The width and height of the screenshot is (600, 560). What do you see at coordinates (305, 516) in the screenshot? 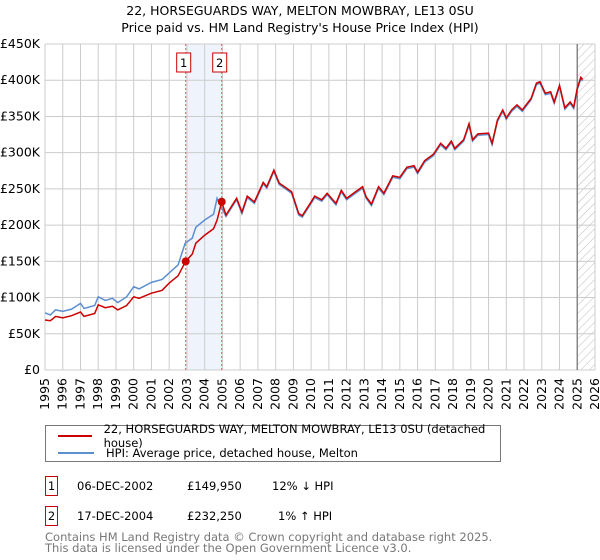
I see `transaction-hpi-diff: 1% ↑ HPI` at bounding box center [305, 516].